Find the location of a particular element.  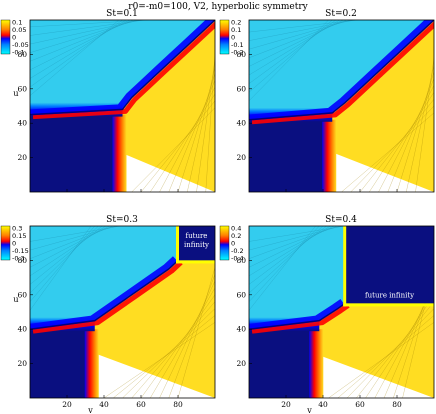

future-infinity-edge is located at coordinates (177, 245).